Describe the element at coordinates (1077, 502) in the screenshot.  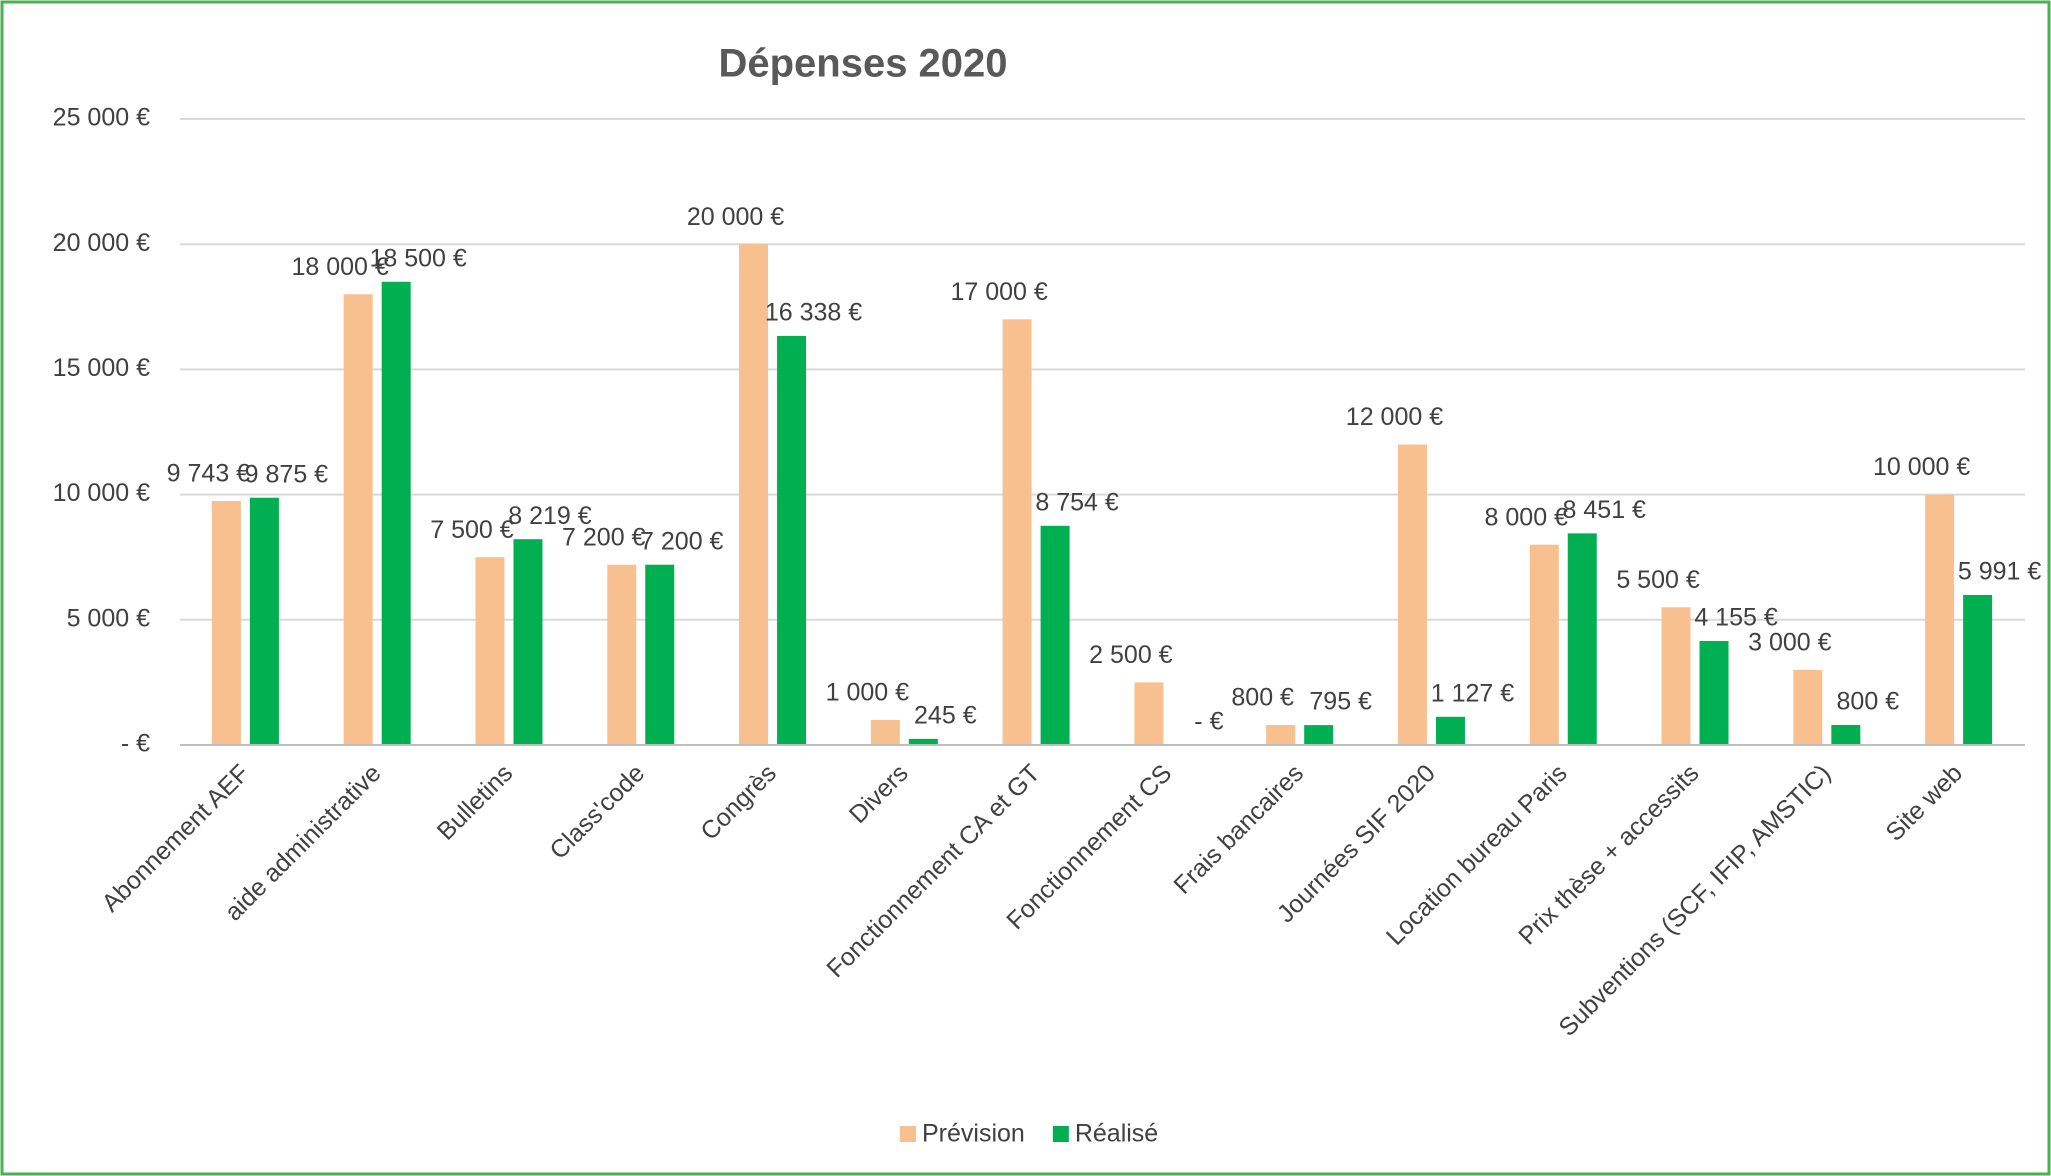
I see `data-label: 8 754 €` at that location.